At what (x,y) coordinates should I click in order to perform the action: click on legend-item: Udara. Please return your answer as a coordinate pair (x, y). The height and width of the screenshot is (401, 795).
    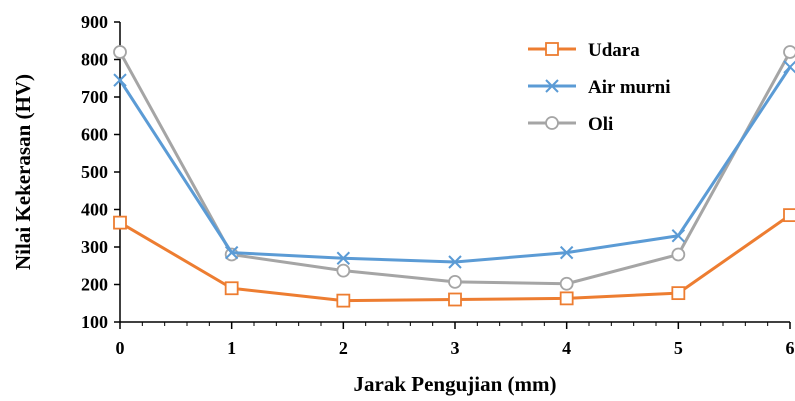
    Looking at the image, I should click on (584, 50).